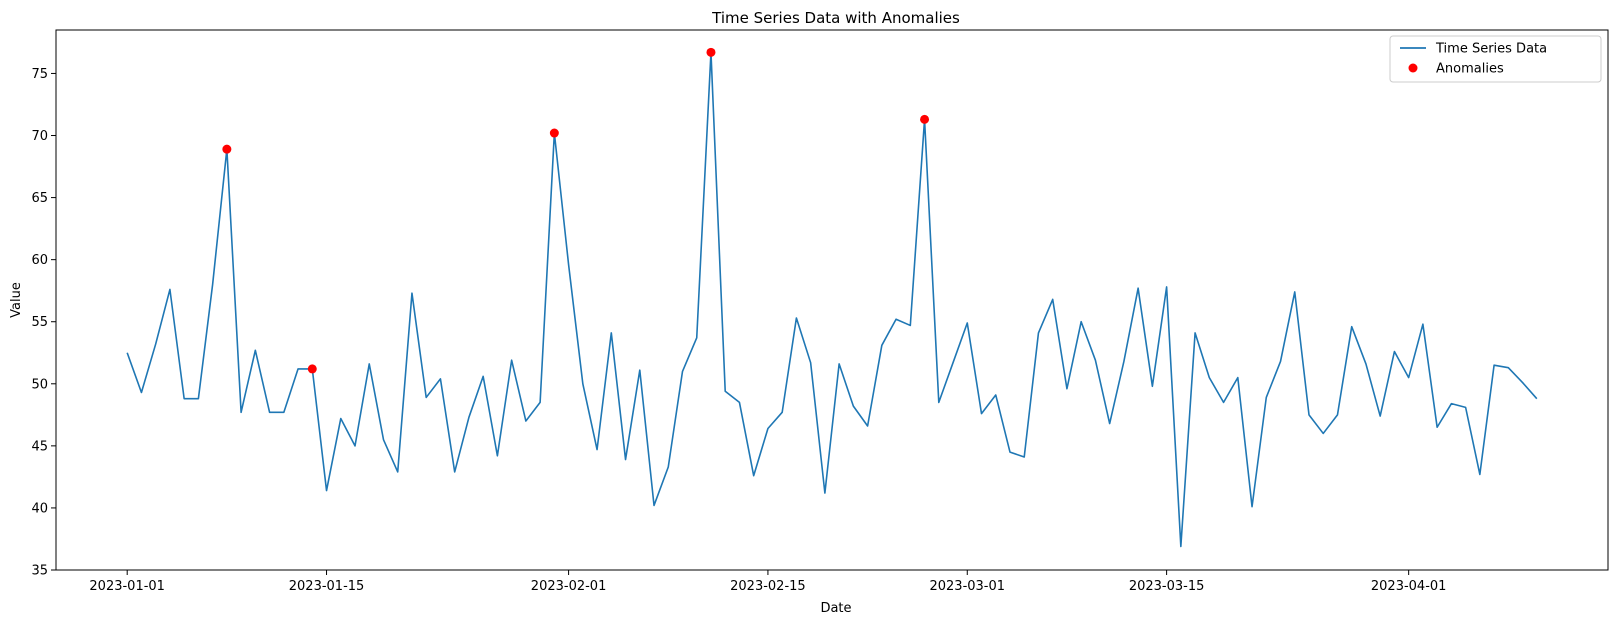 This screenshot has height=622, width=1617. What do you see at coordinates (835, 608) in the screenshot?
I see `x-axis-label: Date` at bounding box center [835, 608].